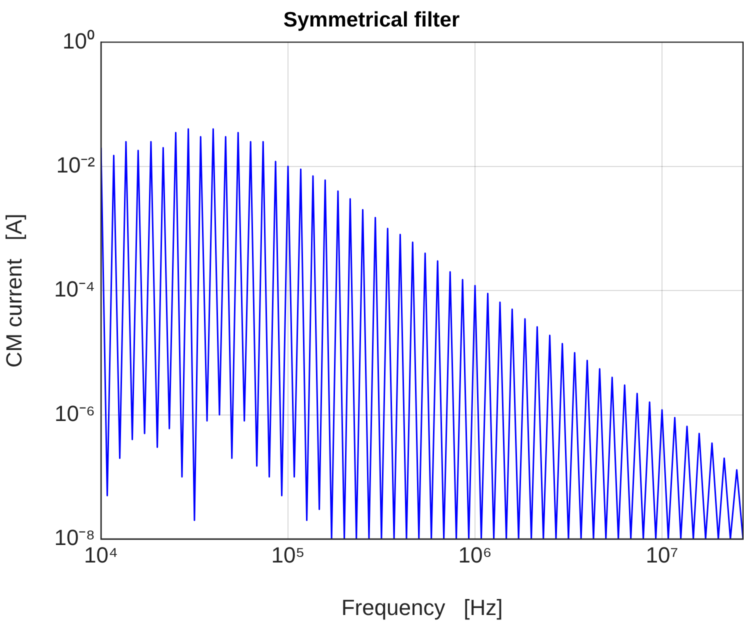 The width and height of the screenshot is (744, 624). Describe the element at coordinates (662, 555) in the screenshot. I see `x-tick-label: 10⁷` at that location.